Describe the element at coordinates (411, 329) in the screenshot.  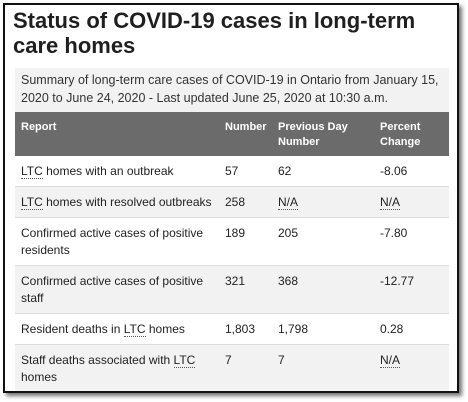
I see `cell-percent-change: 0.28` at that location.